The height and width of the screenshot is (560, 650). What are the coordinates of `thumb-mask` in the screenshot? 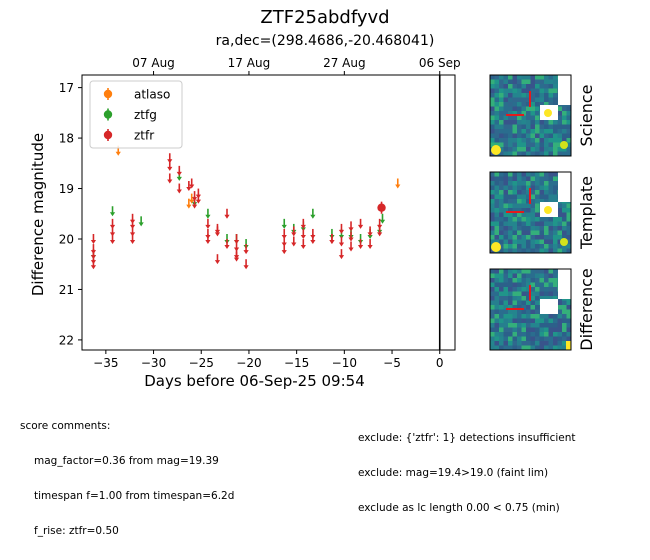 It's located at (564, 90).